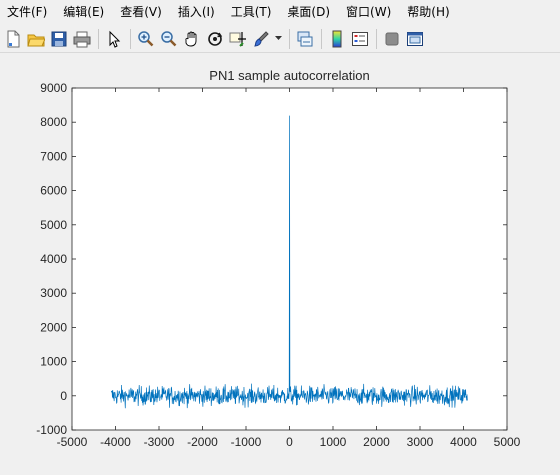 The width and height of the screenshot is (560, 475). I want to click on menu-bar: 文件(F) 编辑(E) 查看(V) 插入(I) 工具(T) 桌面(D) 窗口(W) 帮助(H), so click(280, 12).